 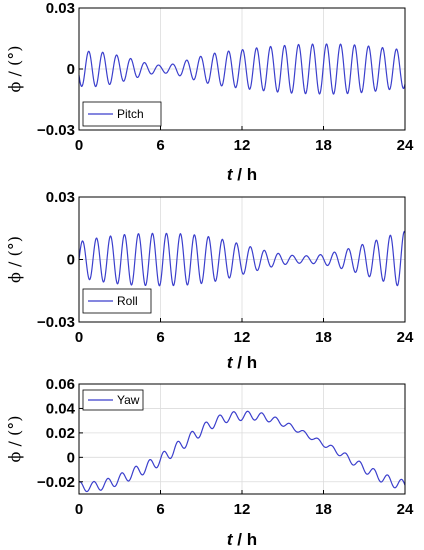 I want to click on roll-x-tick-label-2: 12, so click(x=242, y=337).